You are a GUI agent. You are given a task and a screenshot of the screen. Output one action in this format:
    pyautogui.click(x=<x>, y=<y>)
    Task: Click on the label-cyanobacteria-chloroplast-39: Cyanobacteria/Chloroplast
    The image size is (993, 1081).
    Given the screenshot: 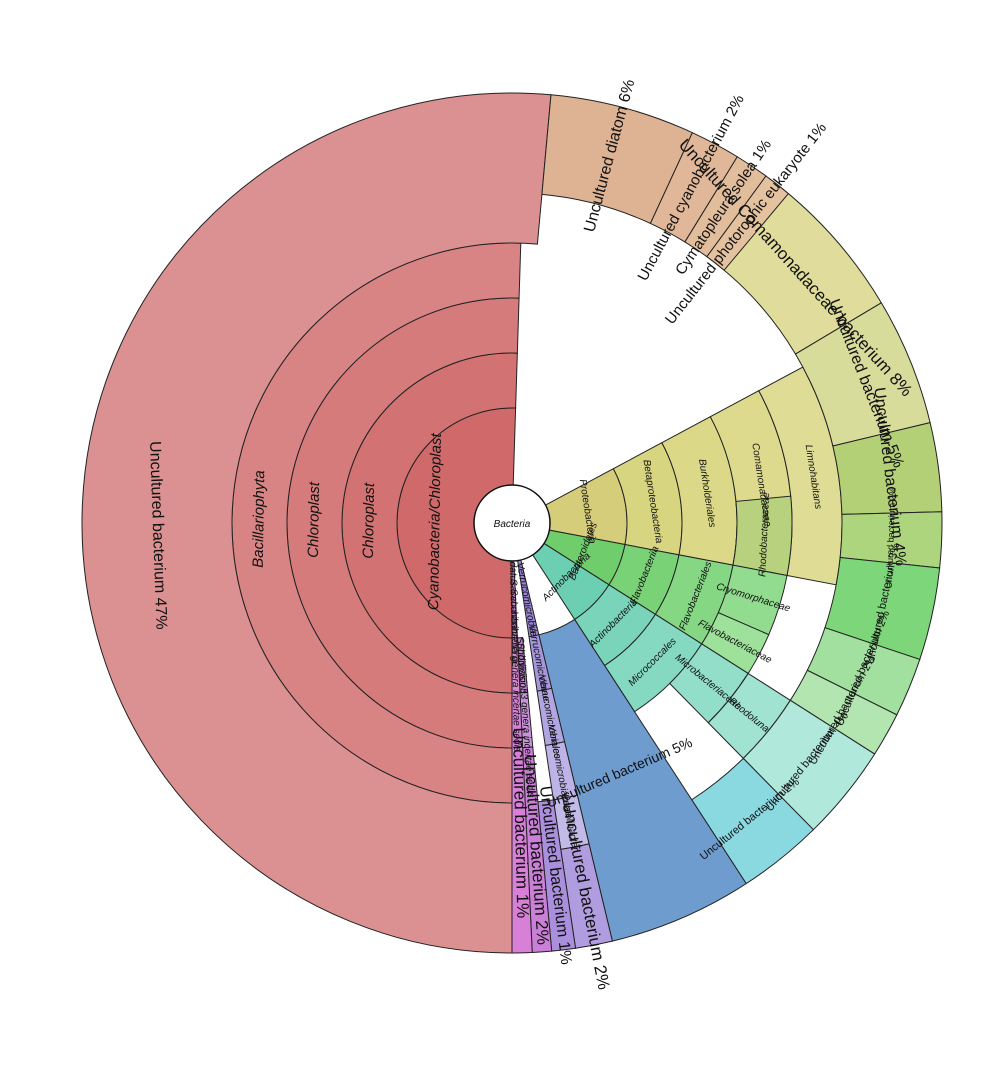 What is the action you would take?
    pyautogui.click(x=435, y=521)
    